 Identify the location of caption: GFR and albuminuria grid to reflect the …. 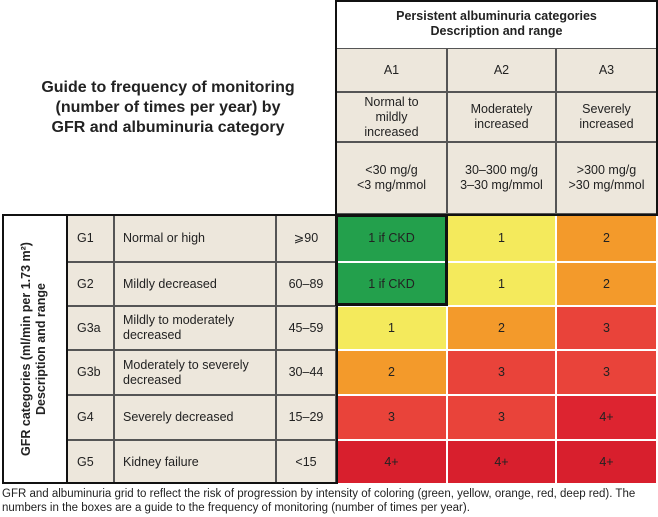
(319, 501).